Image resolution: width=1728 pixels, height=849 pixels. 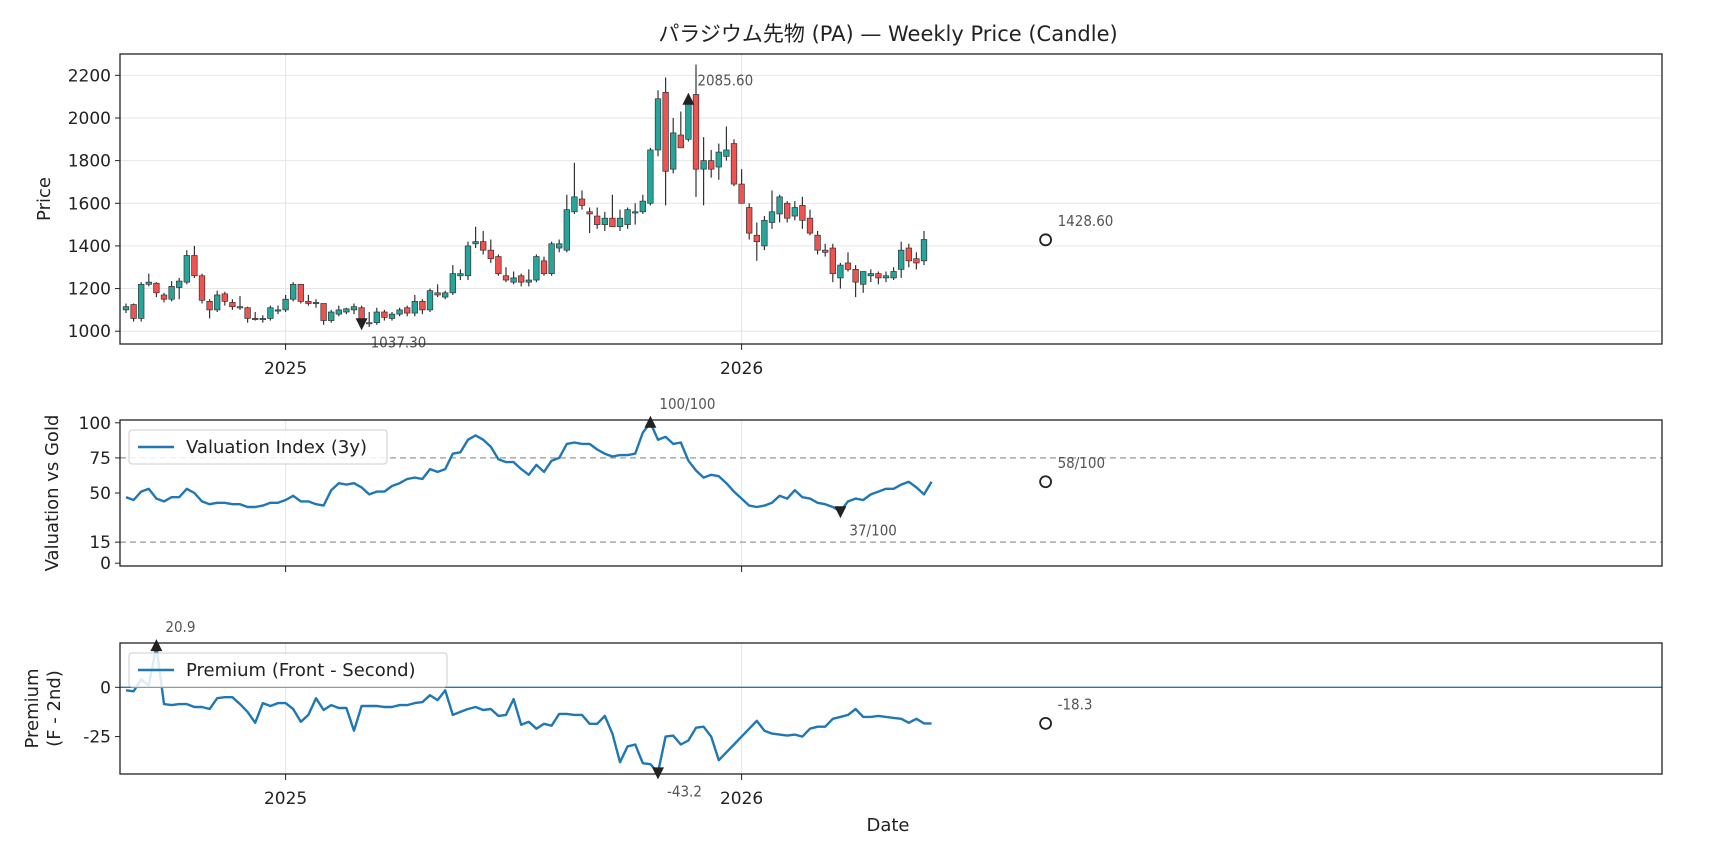 I want to click on y-tick-label: 15, so click(x=100, y=543).